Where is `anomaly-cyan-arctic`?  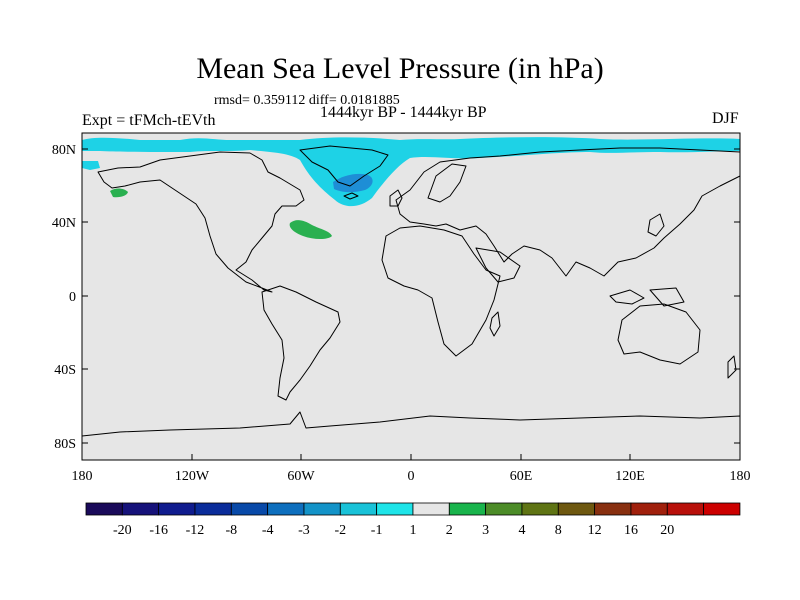
anomaly-cyan-arctic is located at coordinates (411, 172).